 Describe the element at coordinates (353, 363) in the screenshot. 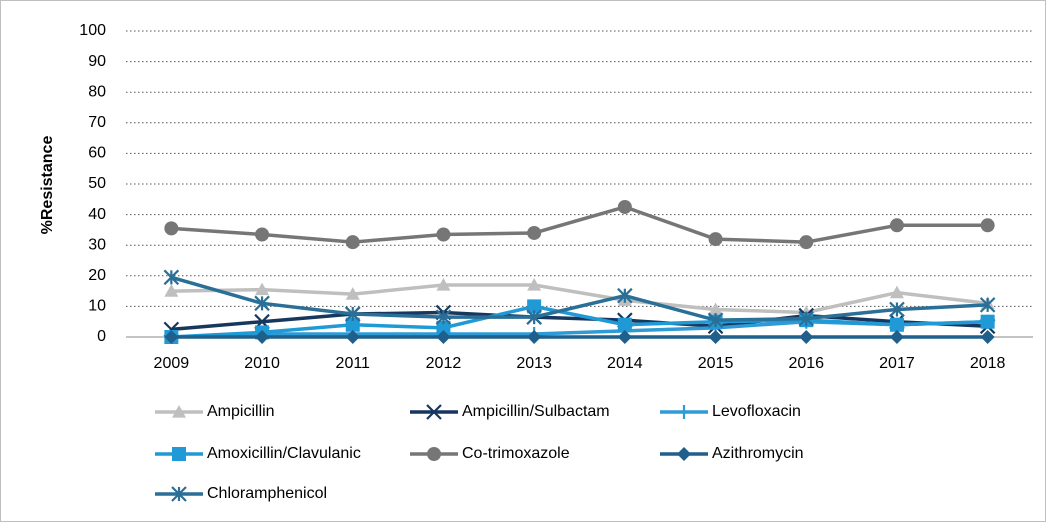

I see `x-tick-label: 2011` at that location.